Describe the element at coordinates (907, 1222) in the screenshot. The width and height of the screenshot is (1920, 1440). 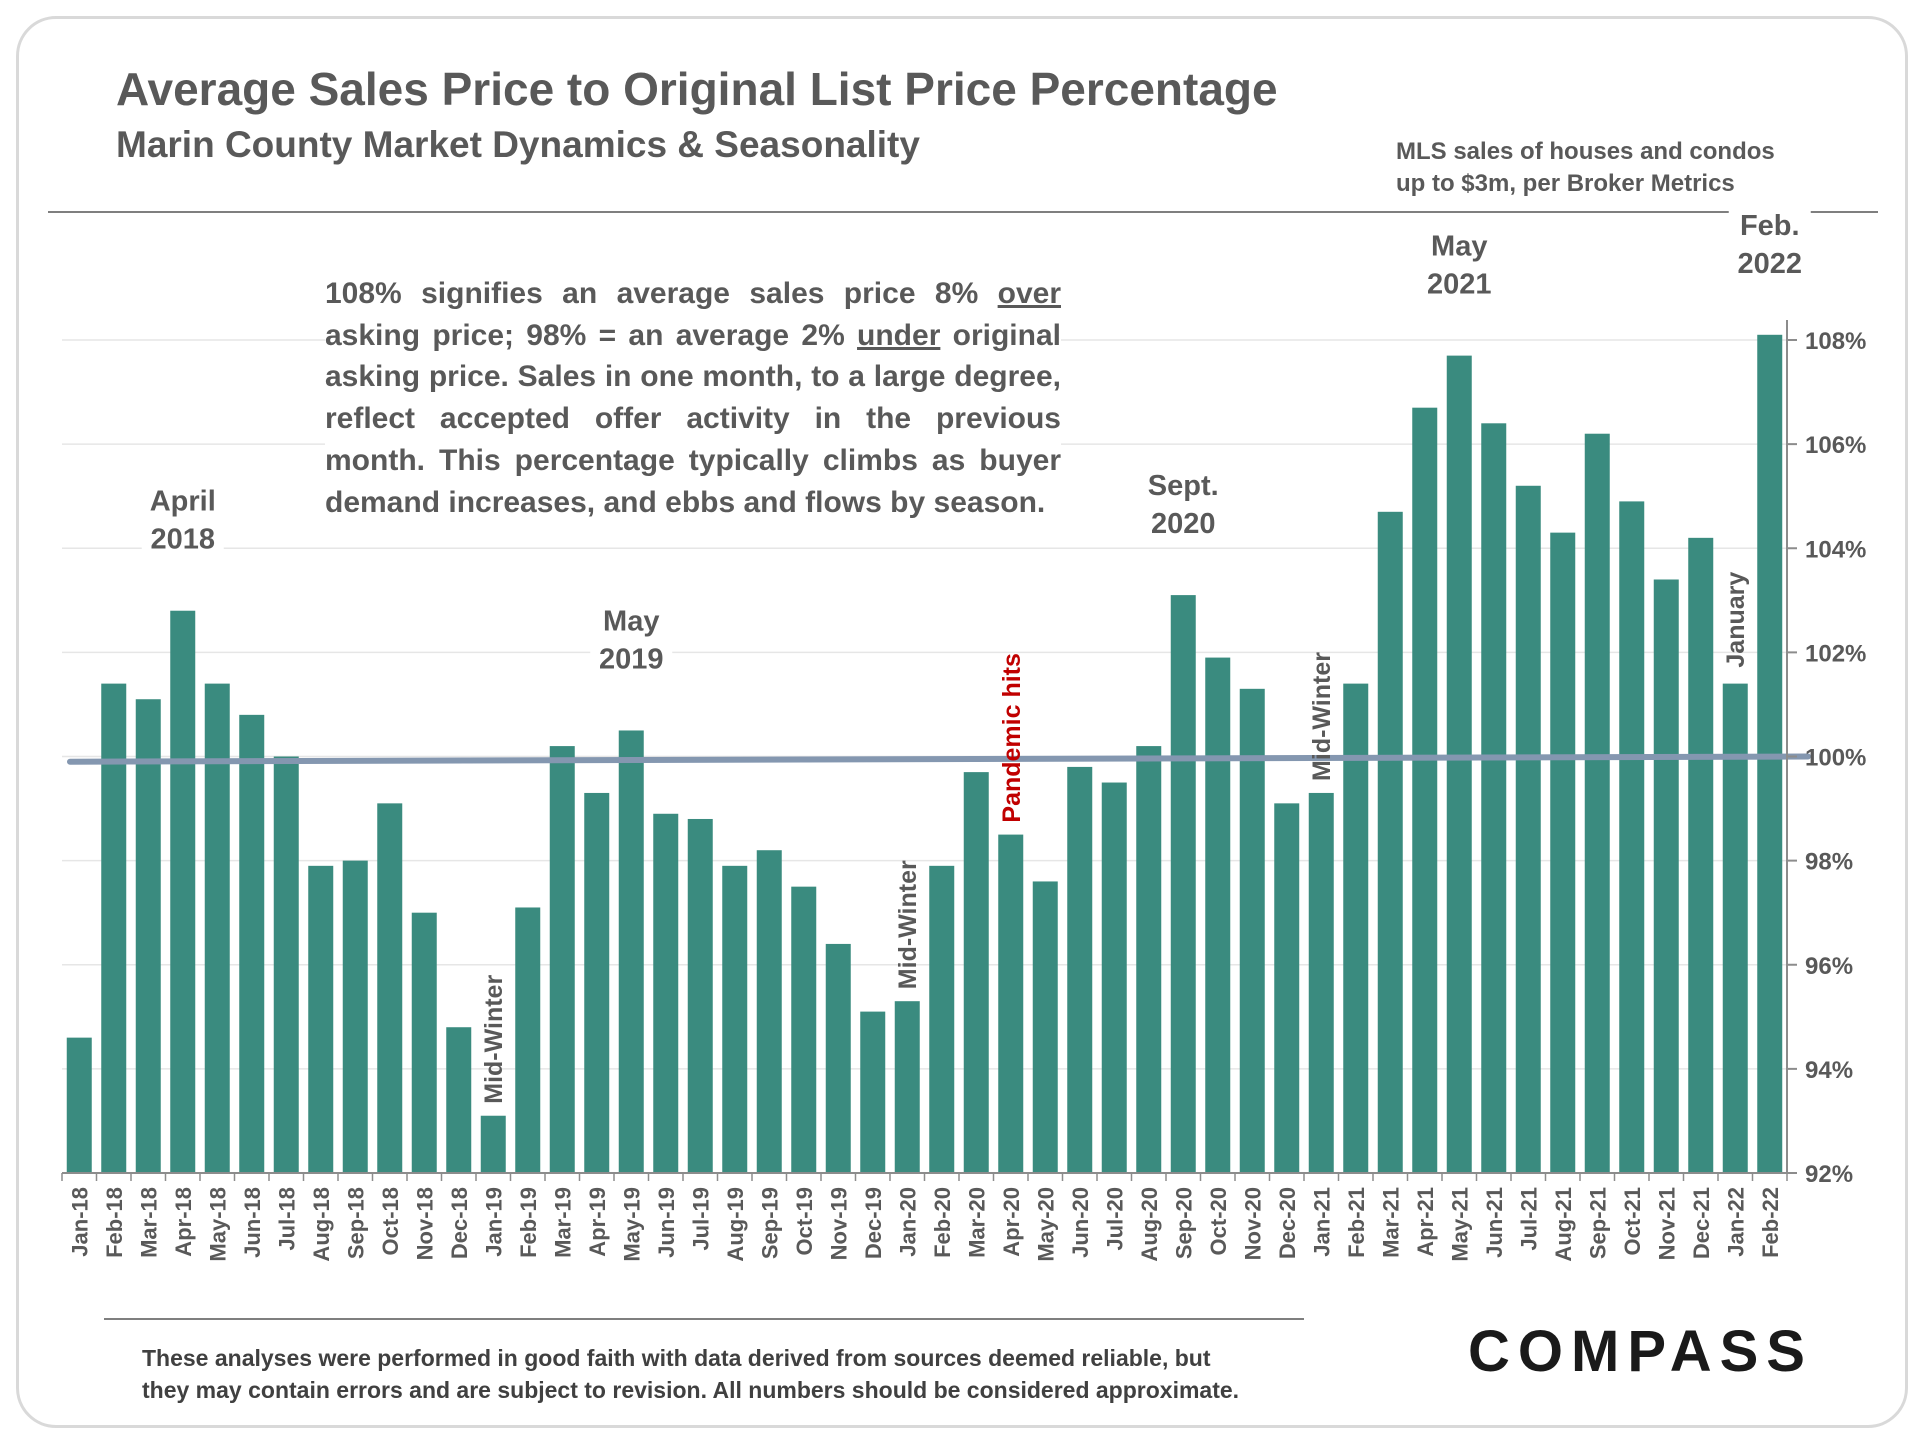
I see `x-tick-label: Jan-20` at that location.